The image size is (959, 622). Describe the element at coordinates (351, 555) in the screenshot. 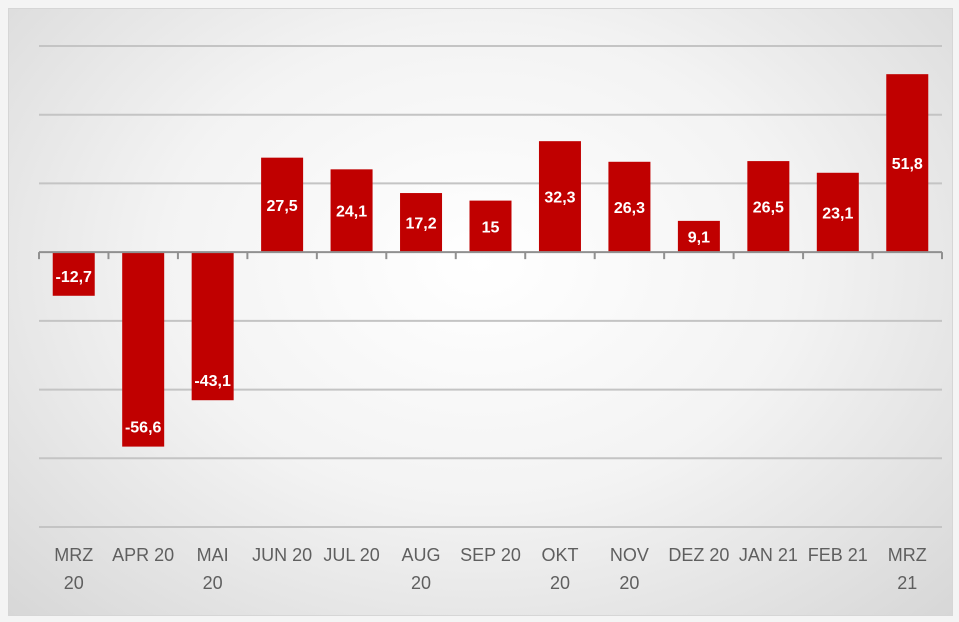

I see `x-tick-label: JUL 20` at that location.